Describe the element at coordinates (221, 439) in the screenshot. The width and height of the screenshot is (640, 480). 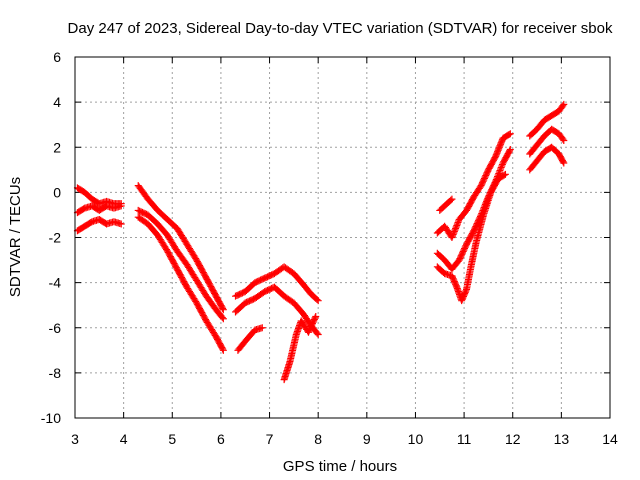
I see `x-tick-label: 6` at that location.